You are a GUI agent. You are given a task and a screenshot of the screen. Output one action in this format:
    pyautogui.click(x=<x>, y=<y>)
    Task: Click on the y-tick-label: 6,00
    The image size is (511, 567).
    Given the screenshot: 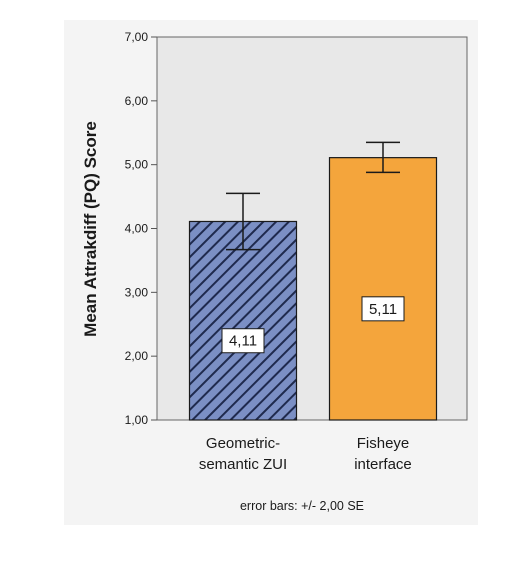 What is the action you would take?
    pyautogui.click(x=137, y=101)
    